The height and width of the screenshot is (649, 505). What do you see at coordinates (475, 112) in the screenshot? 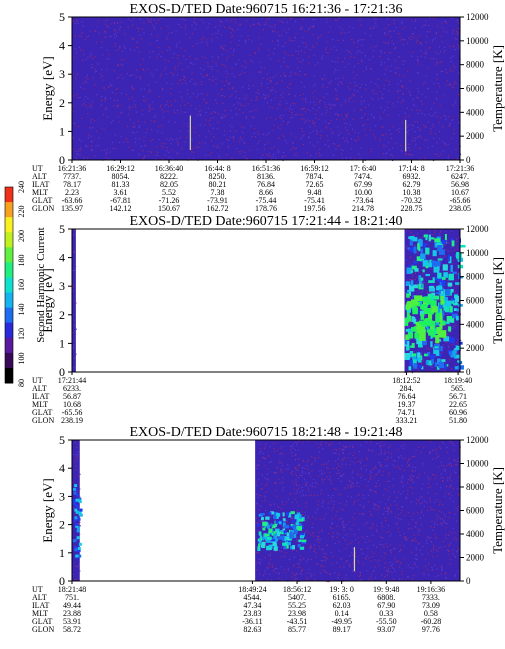
I see `y-right-tick-label: 4000` at bounding box center [475, 112].